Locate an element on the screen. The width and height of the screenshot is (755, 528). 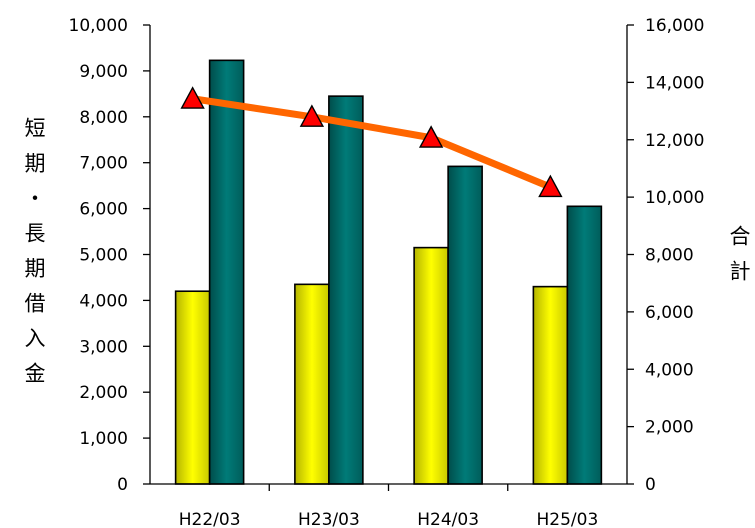
left-axis-title-char: 借 is located at coordinates (35, 304).